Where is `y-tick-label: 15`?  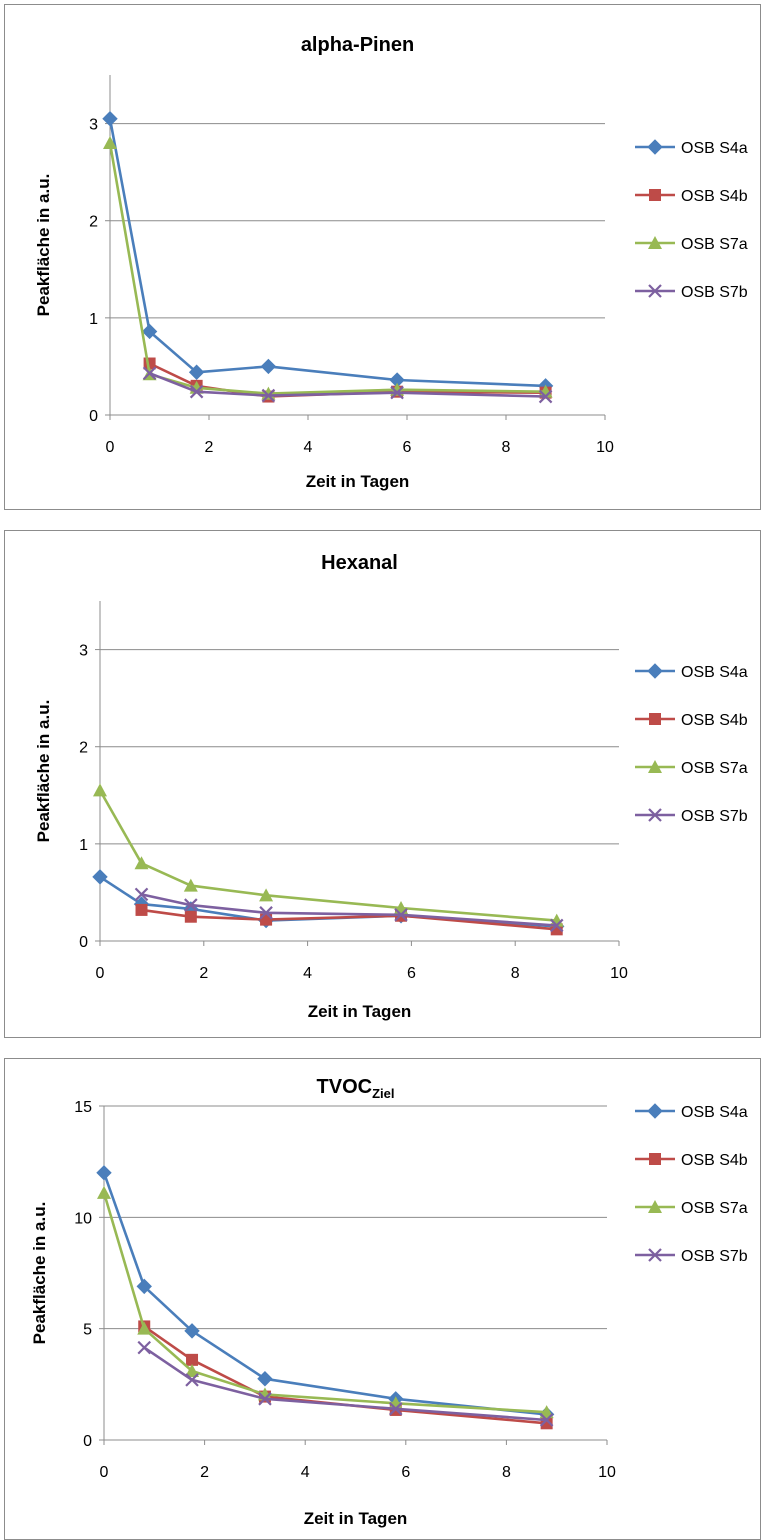
y-tick-label: 15 is located at coordinates (83, 1107).